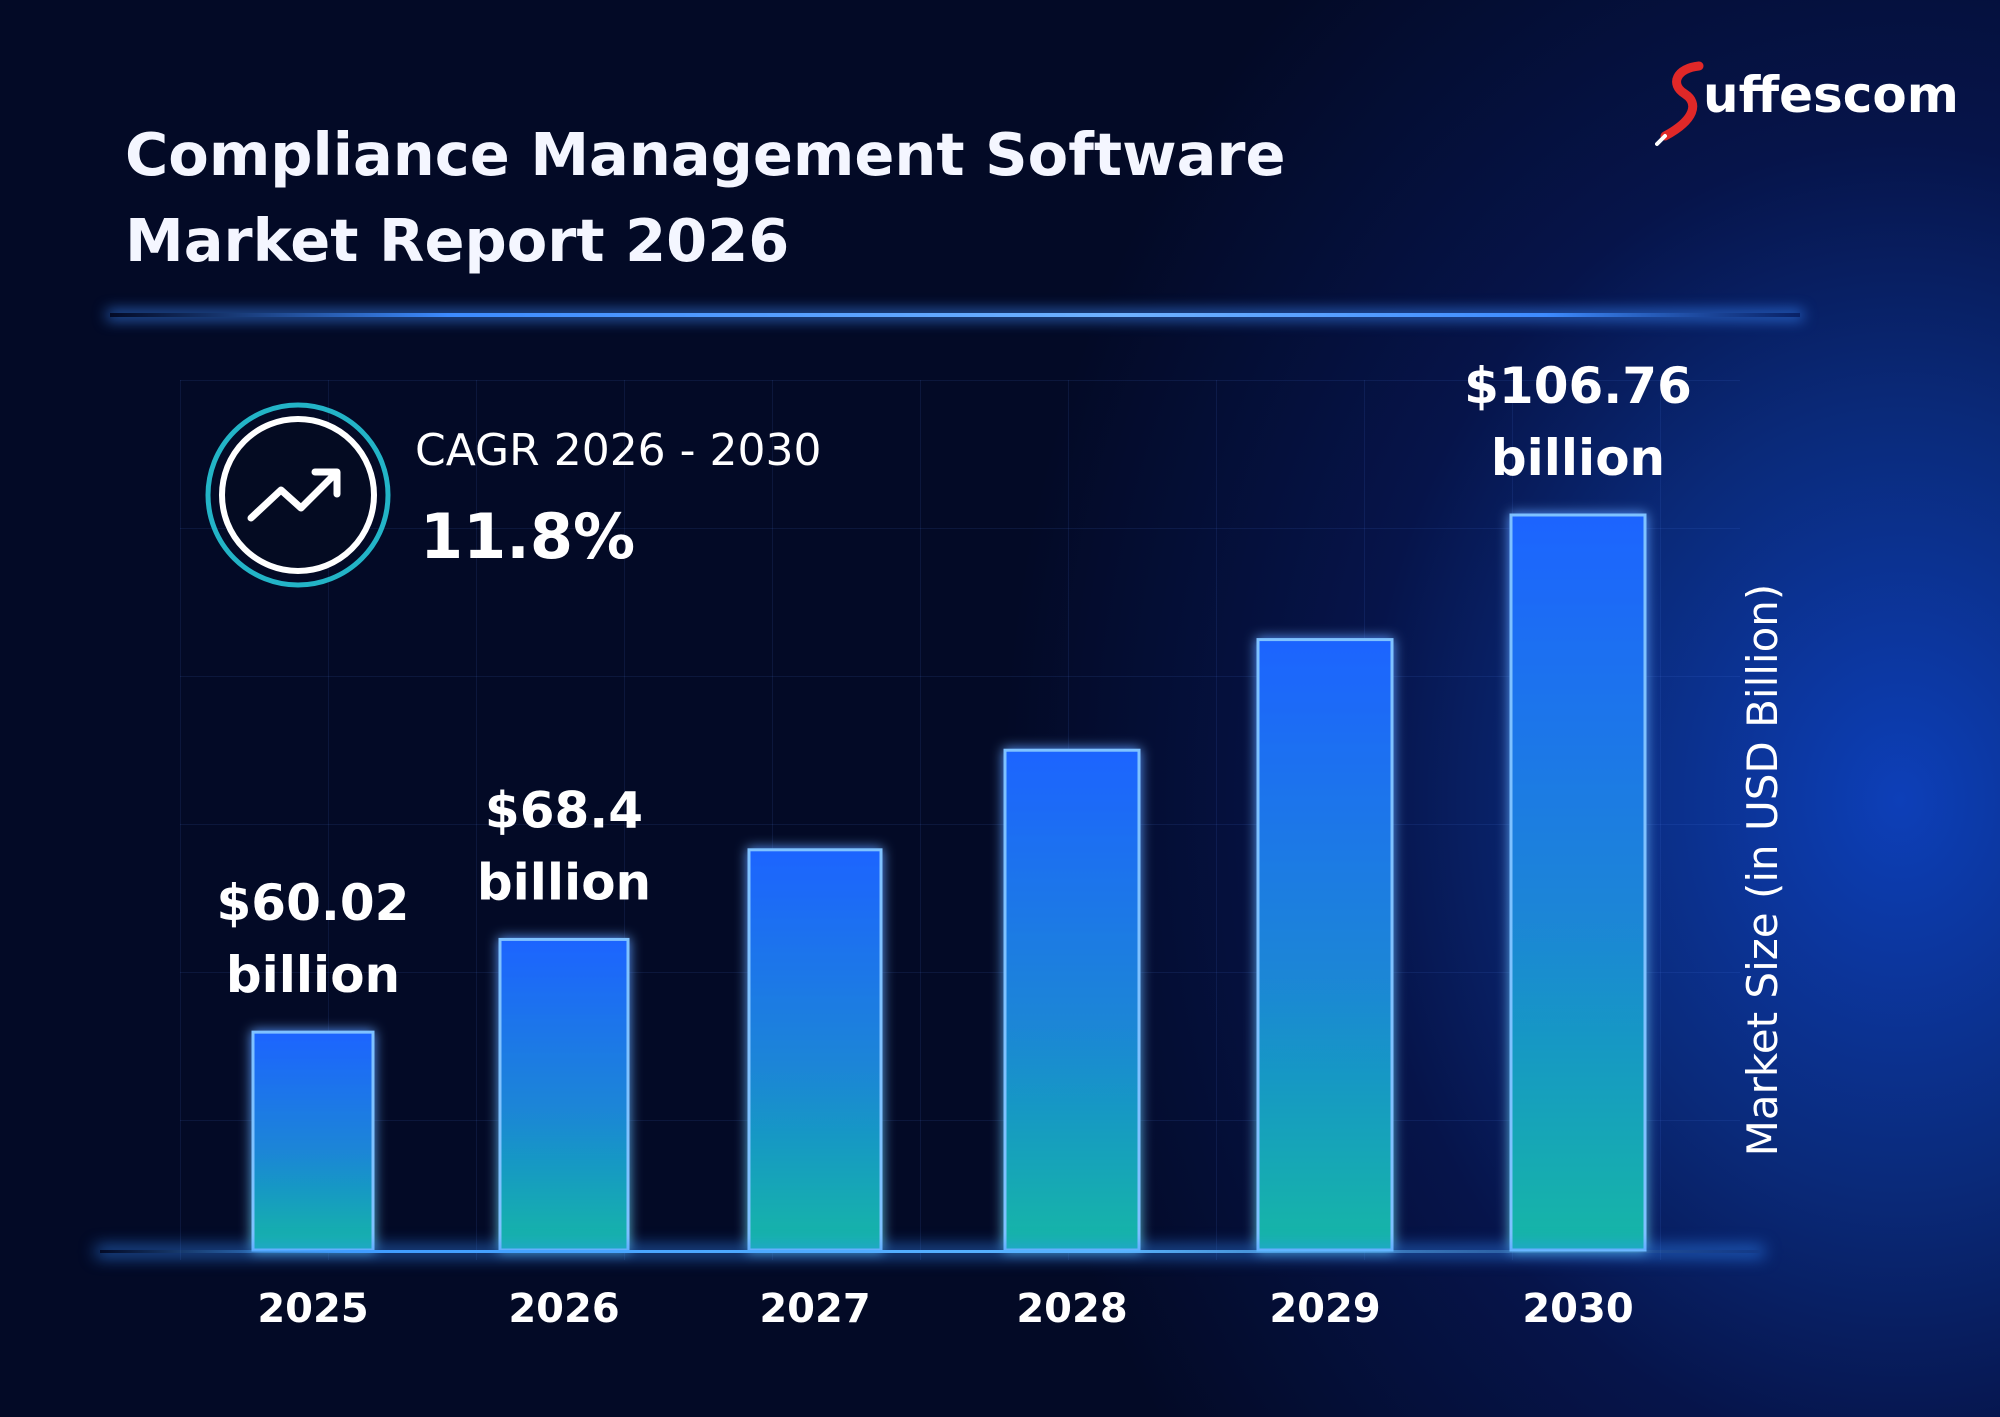 The height and width of the screenshot is (1417, 2000). What do you see at coordinates (815, 1050) in the screenshot?
I see `bar-2027` at bounding box center [815, 1050].